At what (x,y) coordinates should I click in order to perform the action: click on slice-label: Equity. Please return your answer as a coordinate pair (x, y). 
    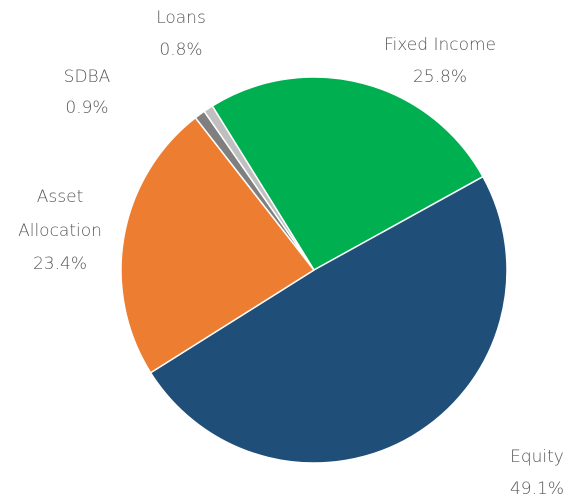
    Looking at the image, I should click on (537, 457).